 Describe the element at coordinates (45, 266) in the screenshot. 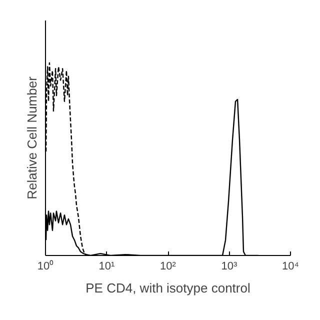

I see `x-tick-label: 10⁰` at that location.